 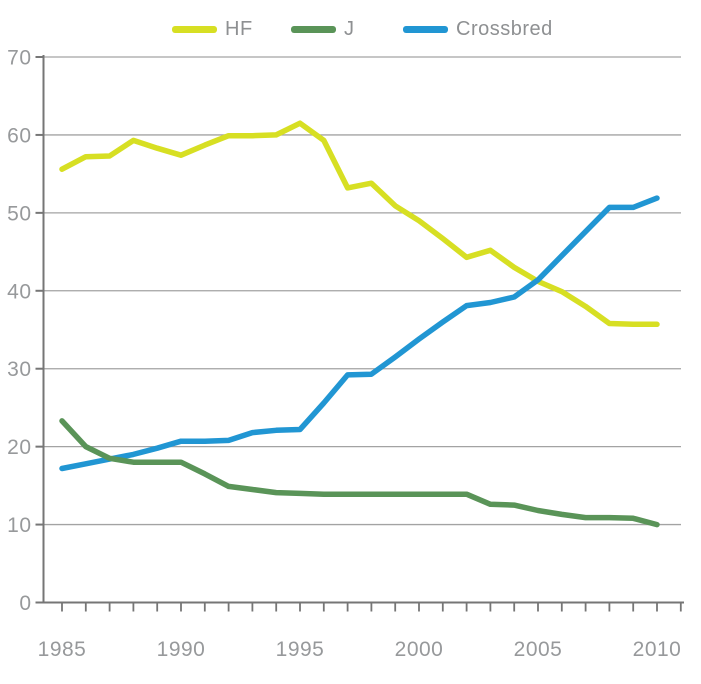 What do you see at coordinates (538, 649) in the screenshot?
I see `x-tick-label-2005: 2005` at bounding box center [538, 649].